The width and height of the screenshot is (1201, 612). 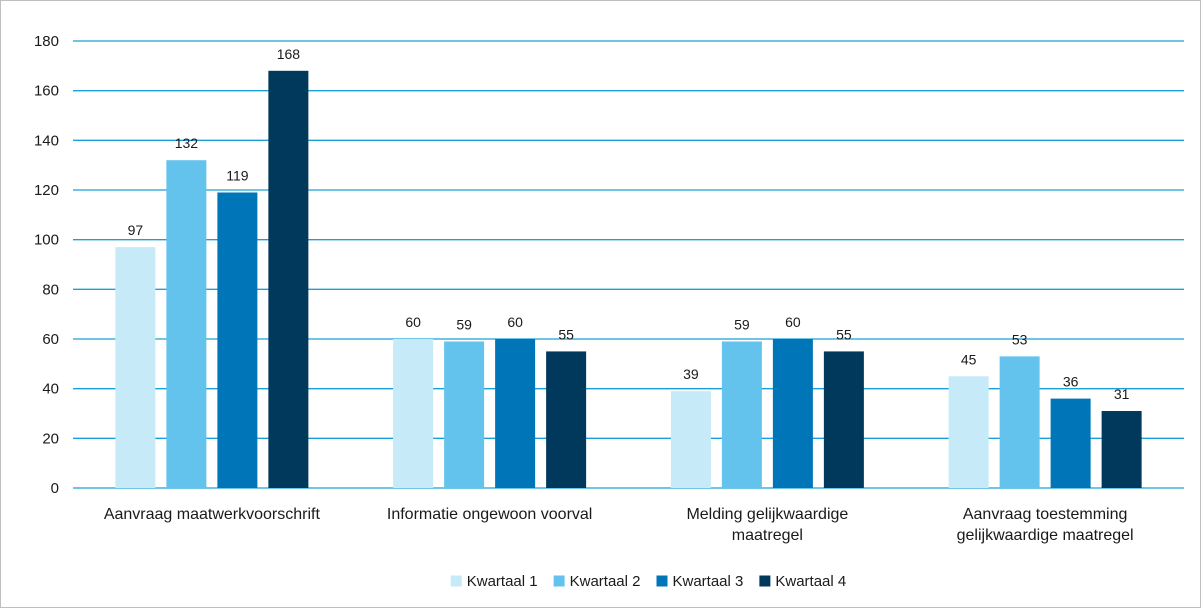 What do you see at coordinates (502, 581) in the screenshot?
I see `legend-label-1: Kwartaal 1` at bounding box center [502, 581].